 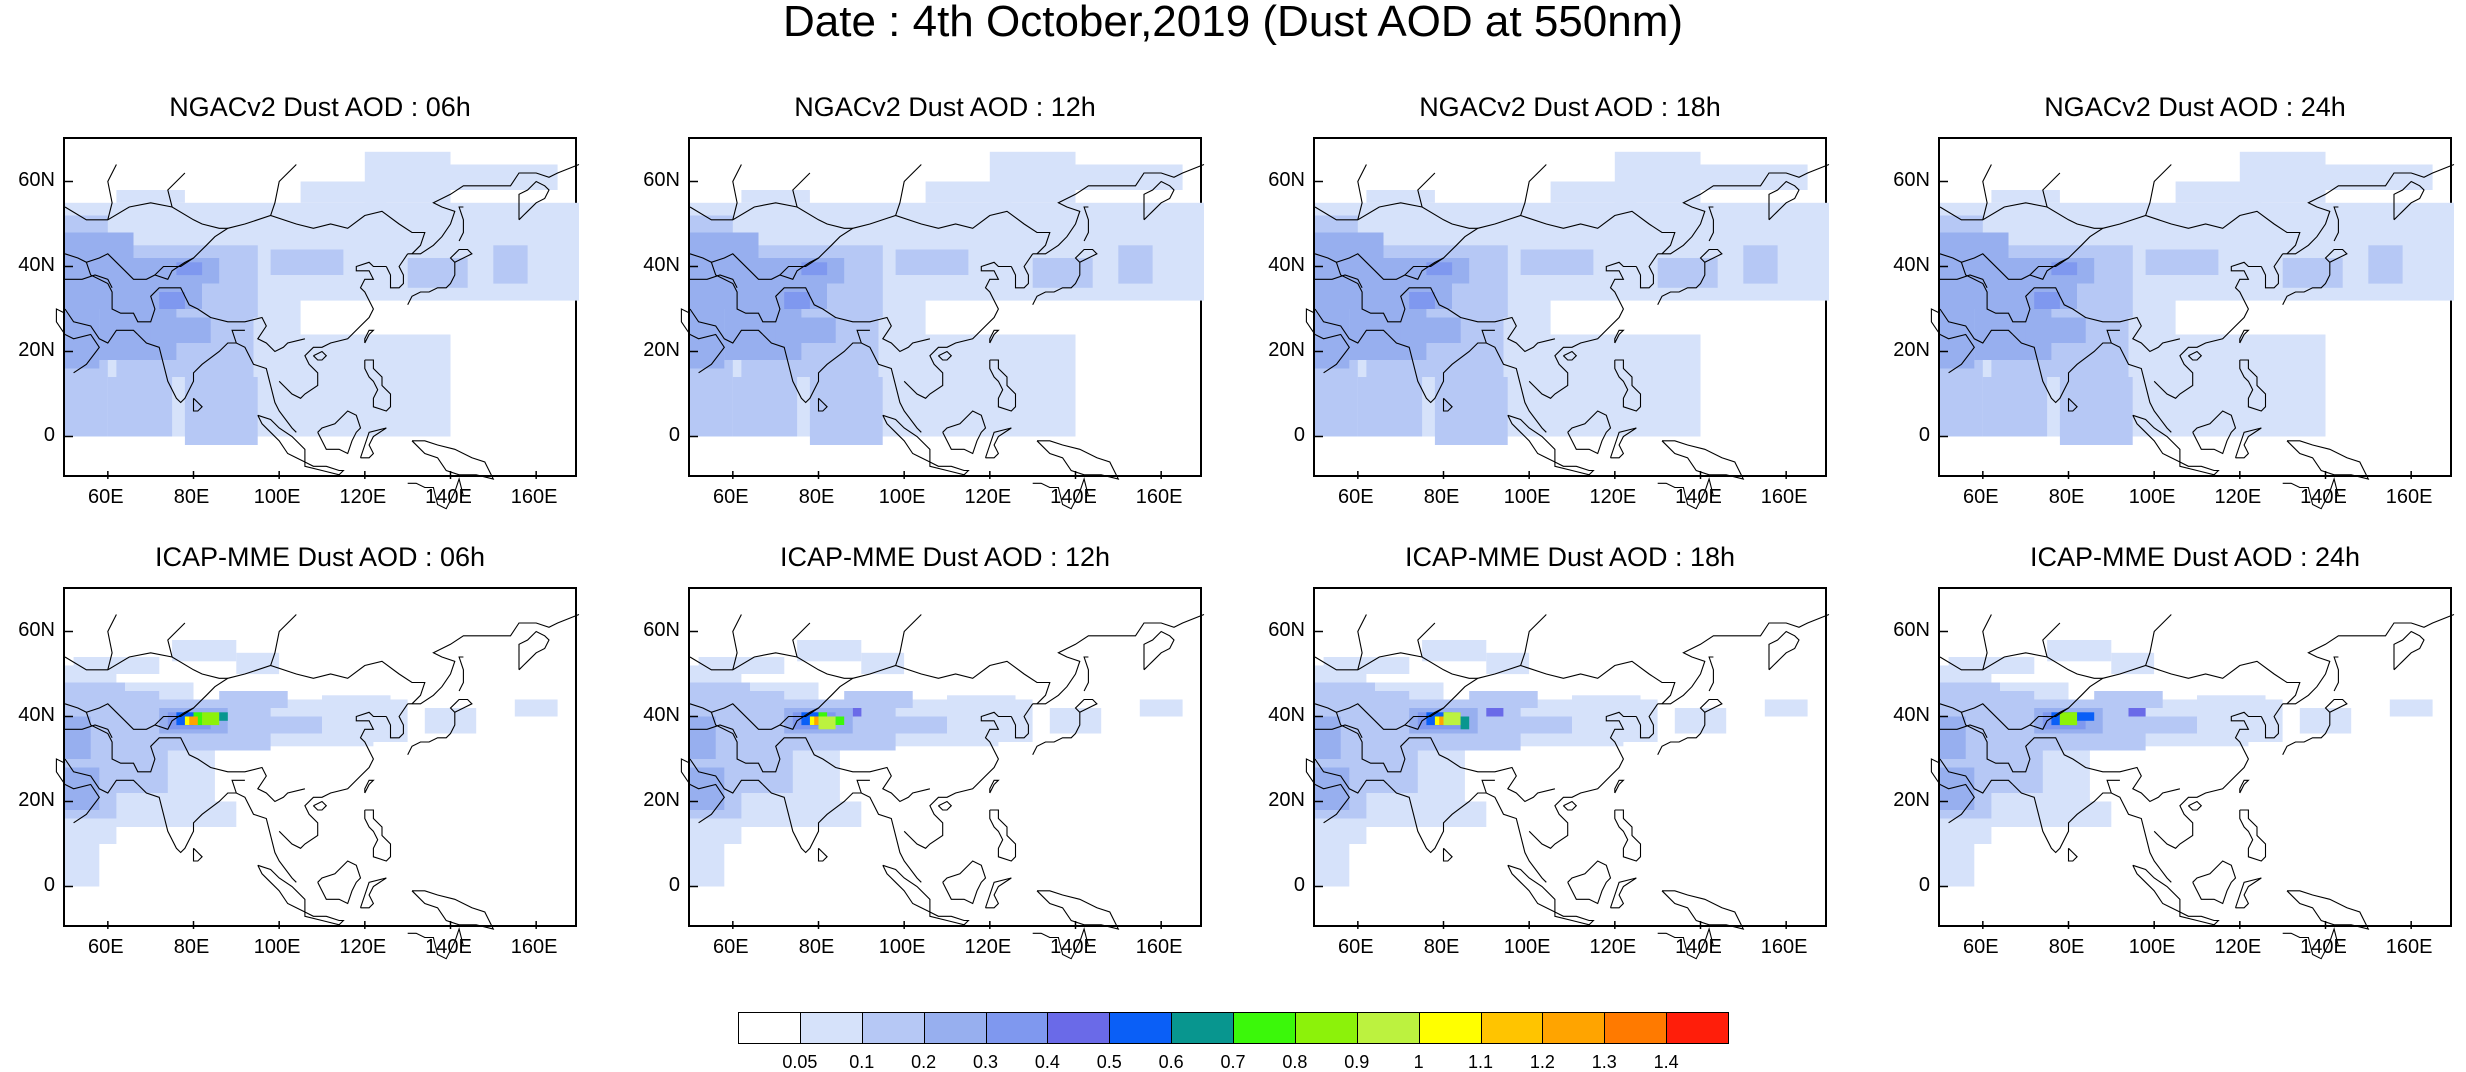 What do you see at coordinates (2195, 557) in the screenshot?
I see `panel-title: ICAP-MME Dust AOD : 24h` at bounding box center [2195, 557].